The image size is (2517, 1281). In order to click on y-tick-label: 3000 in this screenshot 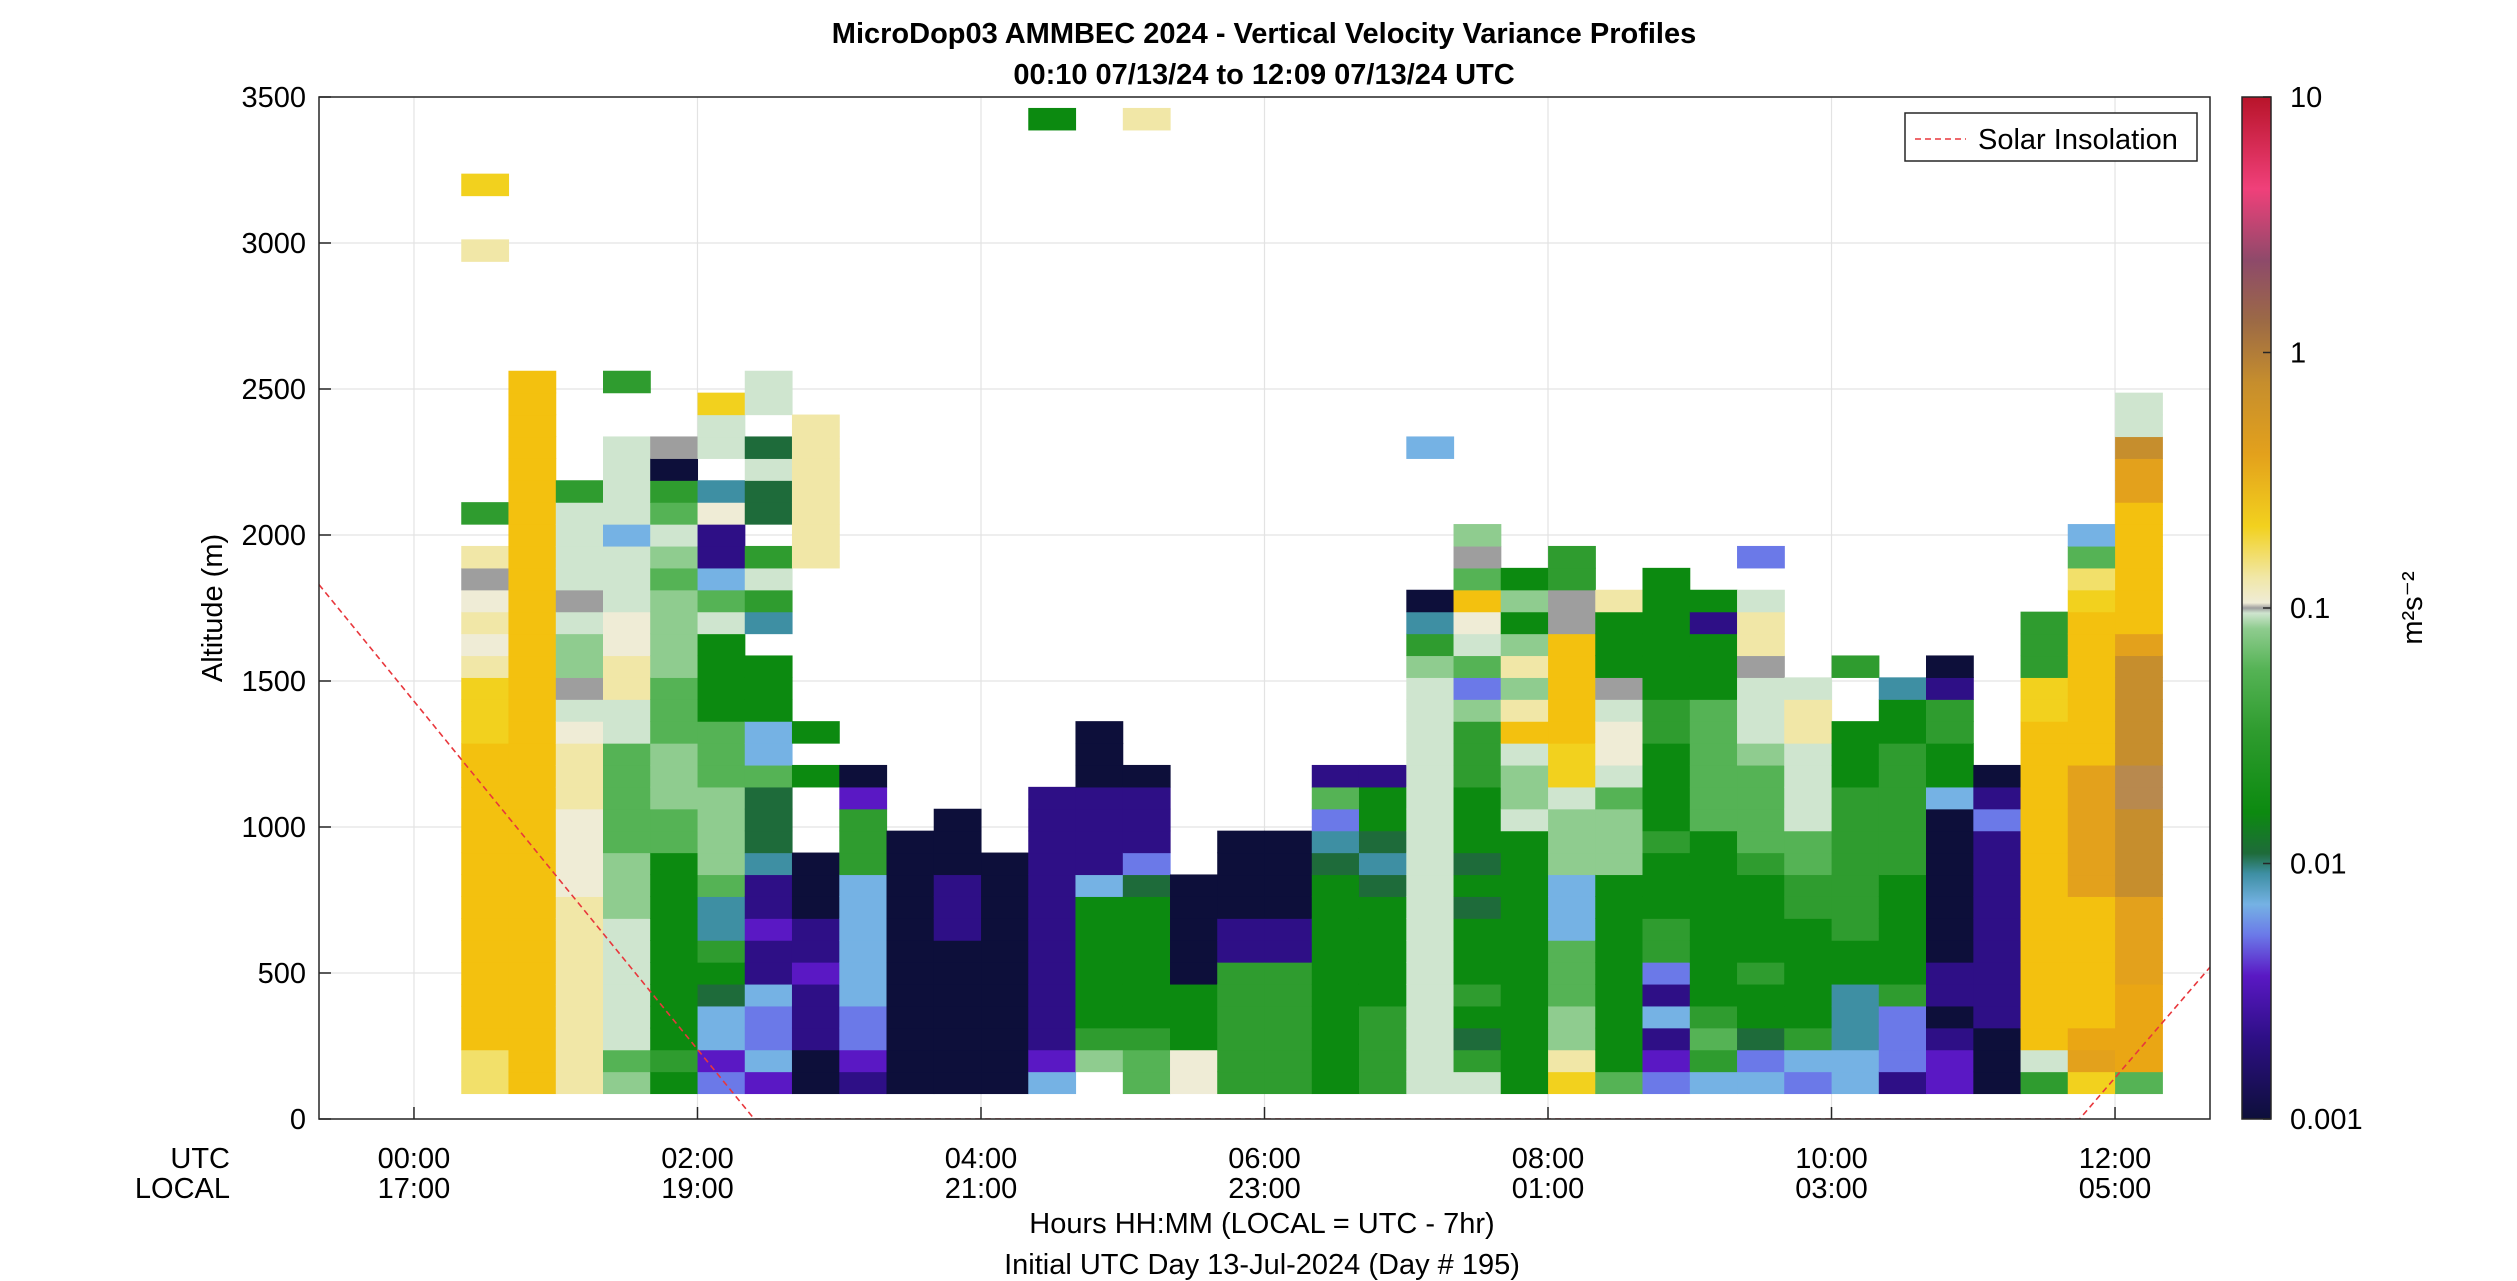, I will do `click(273, 244)`.